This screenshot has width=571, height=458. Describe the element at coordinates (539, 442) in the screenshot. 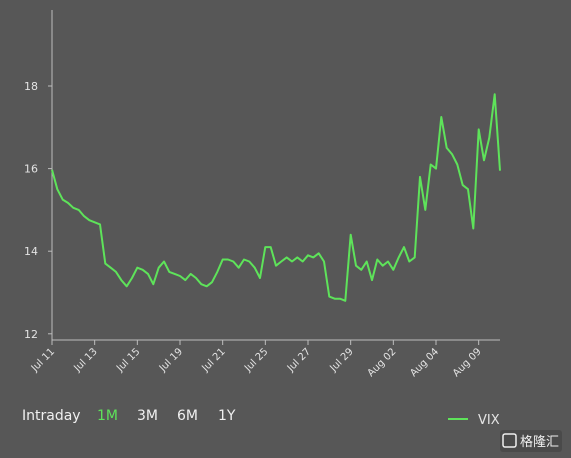

I see `watermark: 格隆汇` at that location.